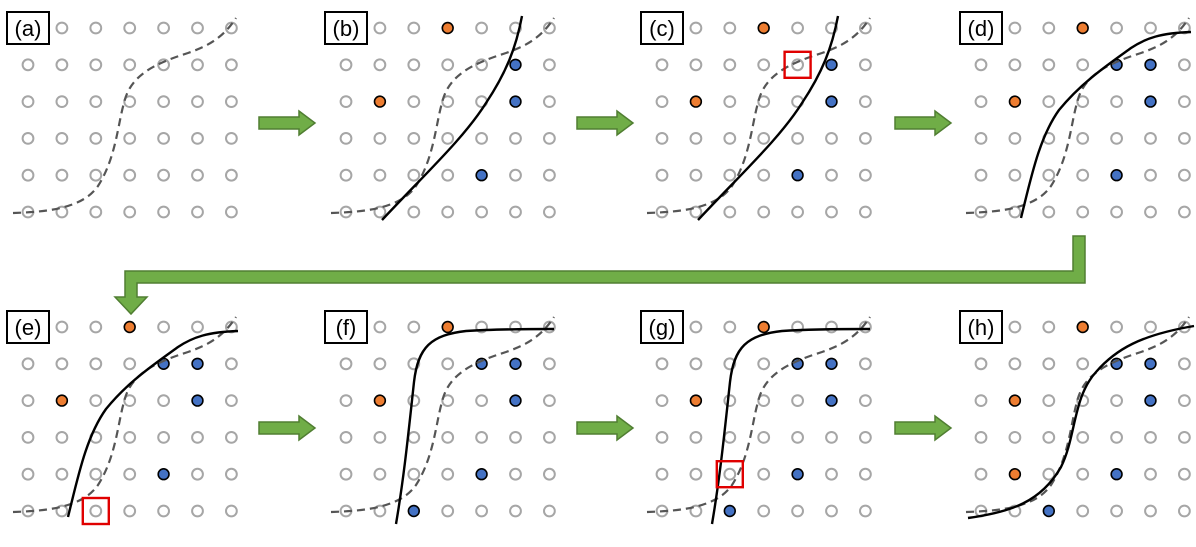 This screenshot has height=547, width=1196. What do you see at coordinates (122, 418) in the screenshot?
I see `panel: (e)` at bounding box center [122, 418].